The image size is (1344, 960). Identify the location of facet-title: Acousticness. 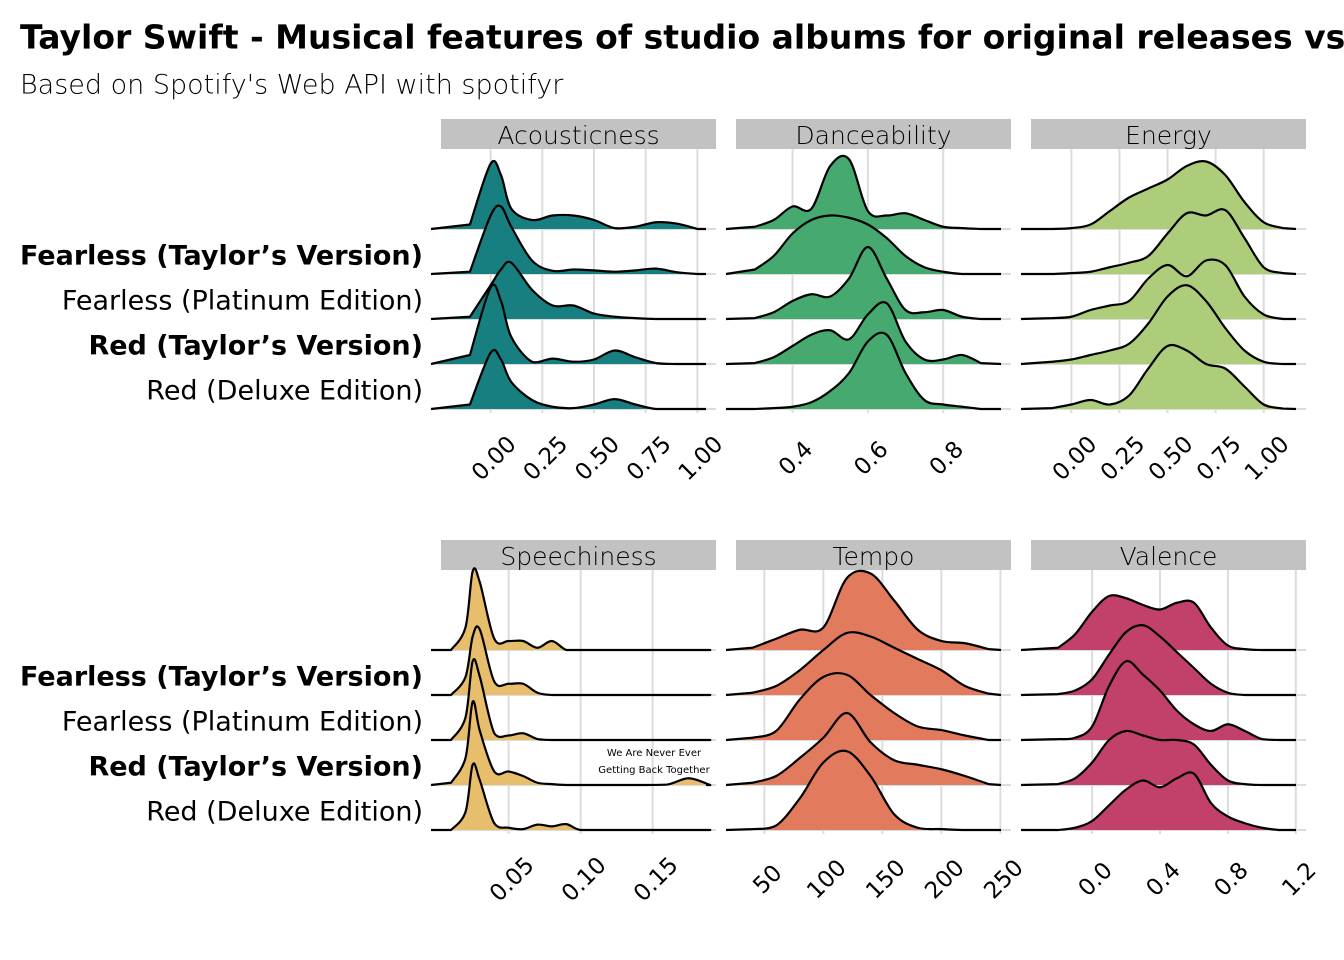
(578, 135).